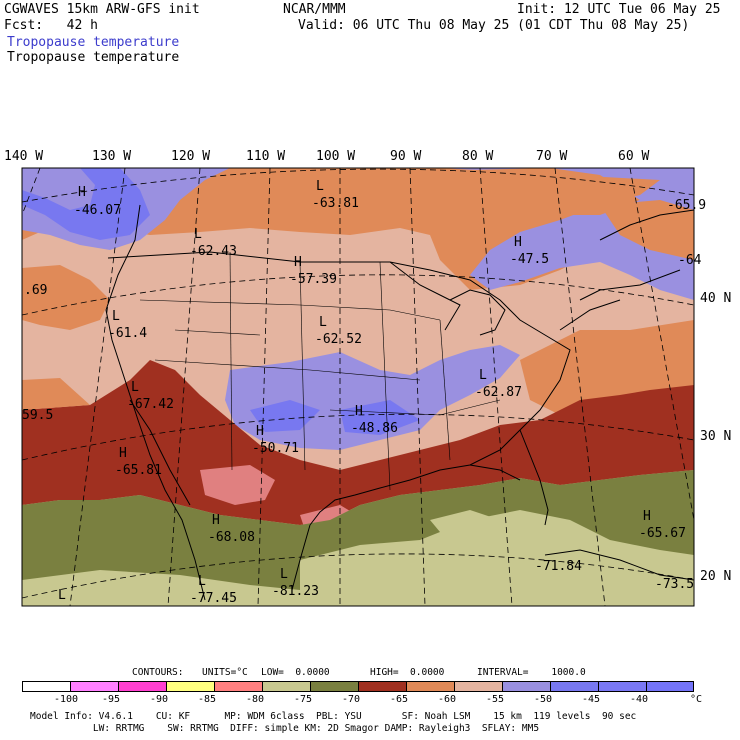  What do you see at coordinates (351, 699) in the screenshot?
I see `colorbar-level-label: -70` at bounding box center [351, 699].